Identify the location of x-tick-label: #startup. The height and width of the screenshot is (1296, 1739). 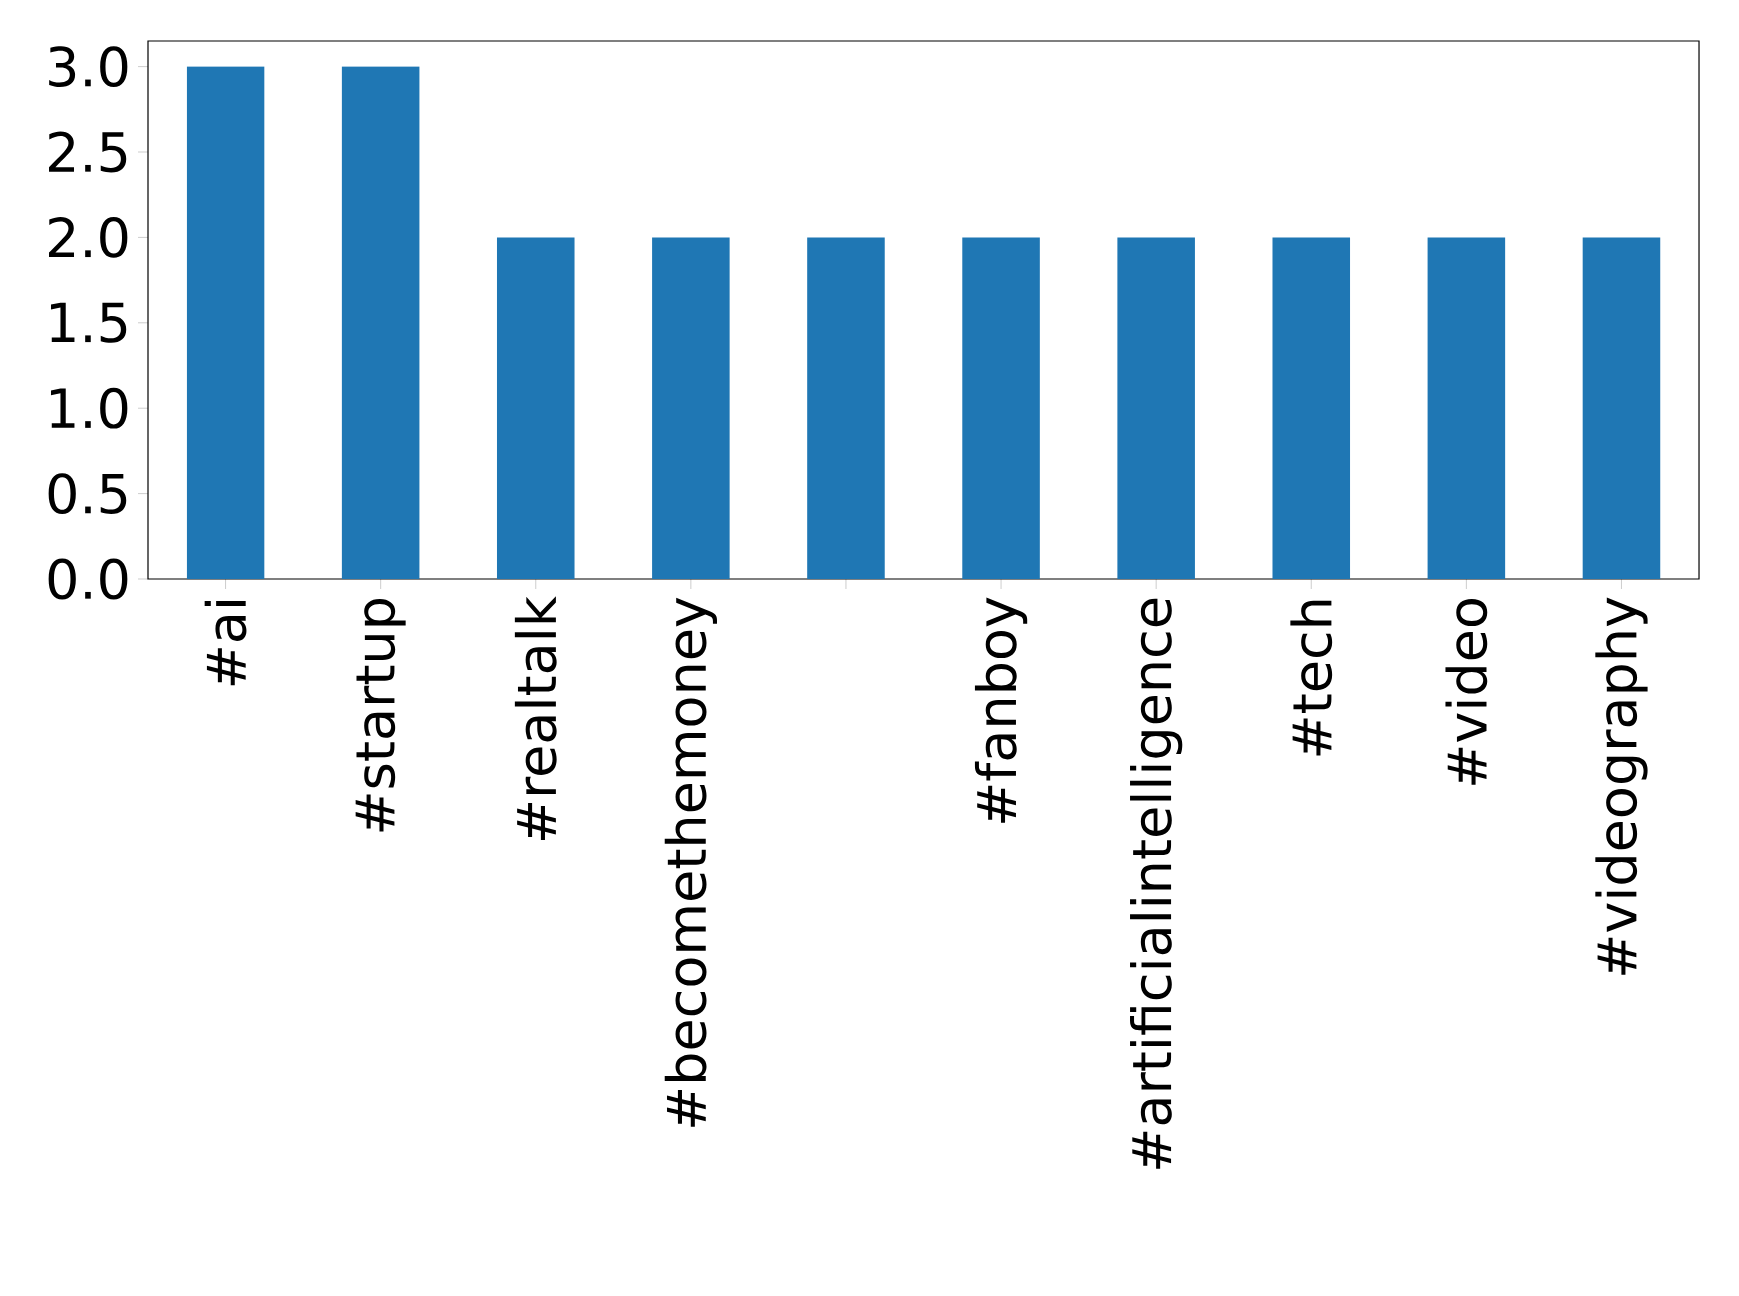
(380, 715).